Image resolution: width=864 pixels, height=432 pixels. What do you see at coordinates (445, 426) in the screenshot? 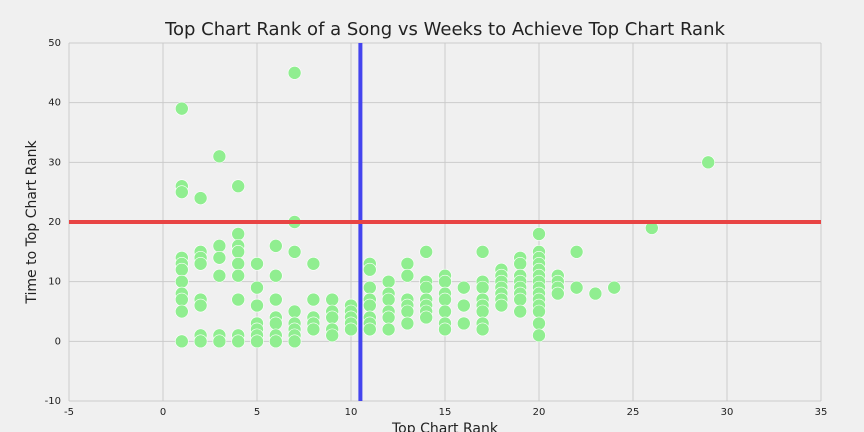
I see `x-axis-title: Top Chart Rank` at bounding box center [445, 426].